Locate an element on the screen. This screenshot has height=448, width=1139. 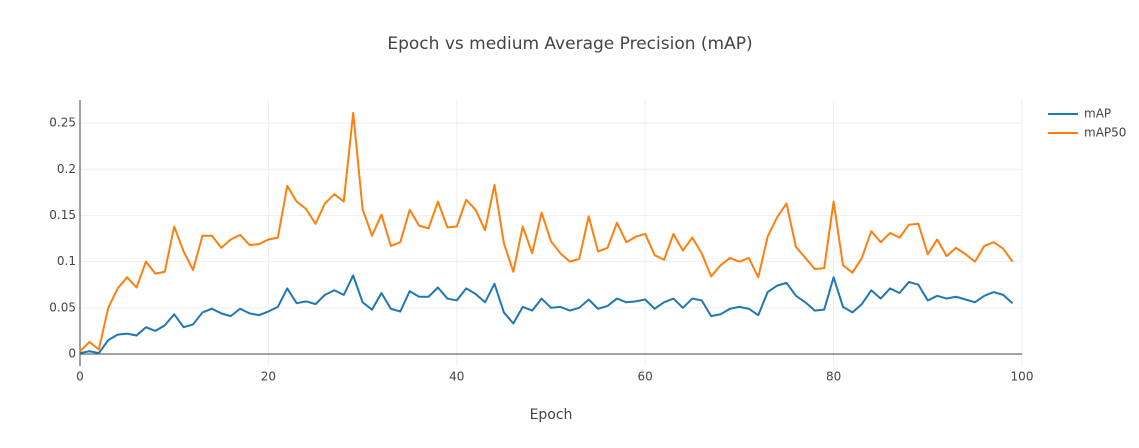
x-tick-label: 60 is located at coordinates (645, 377).